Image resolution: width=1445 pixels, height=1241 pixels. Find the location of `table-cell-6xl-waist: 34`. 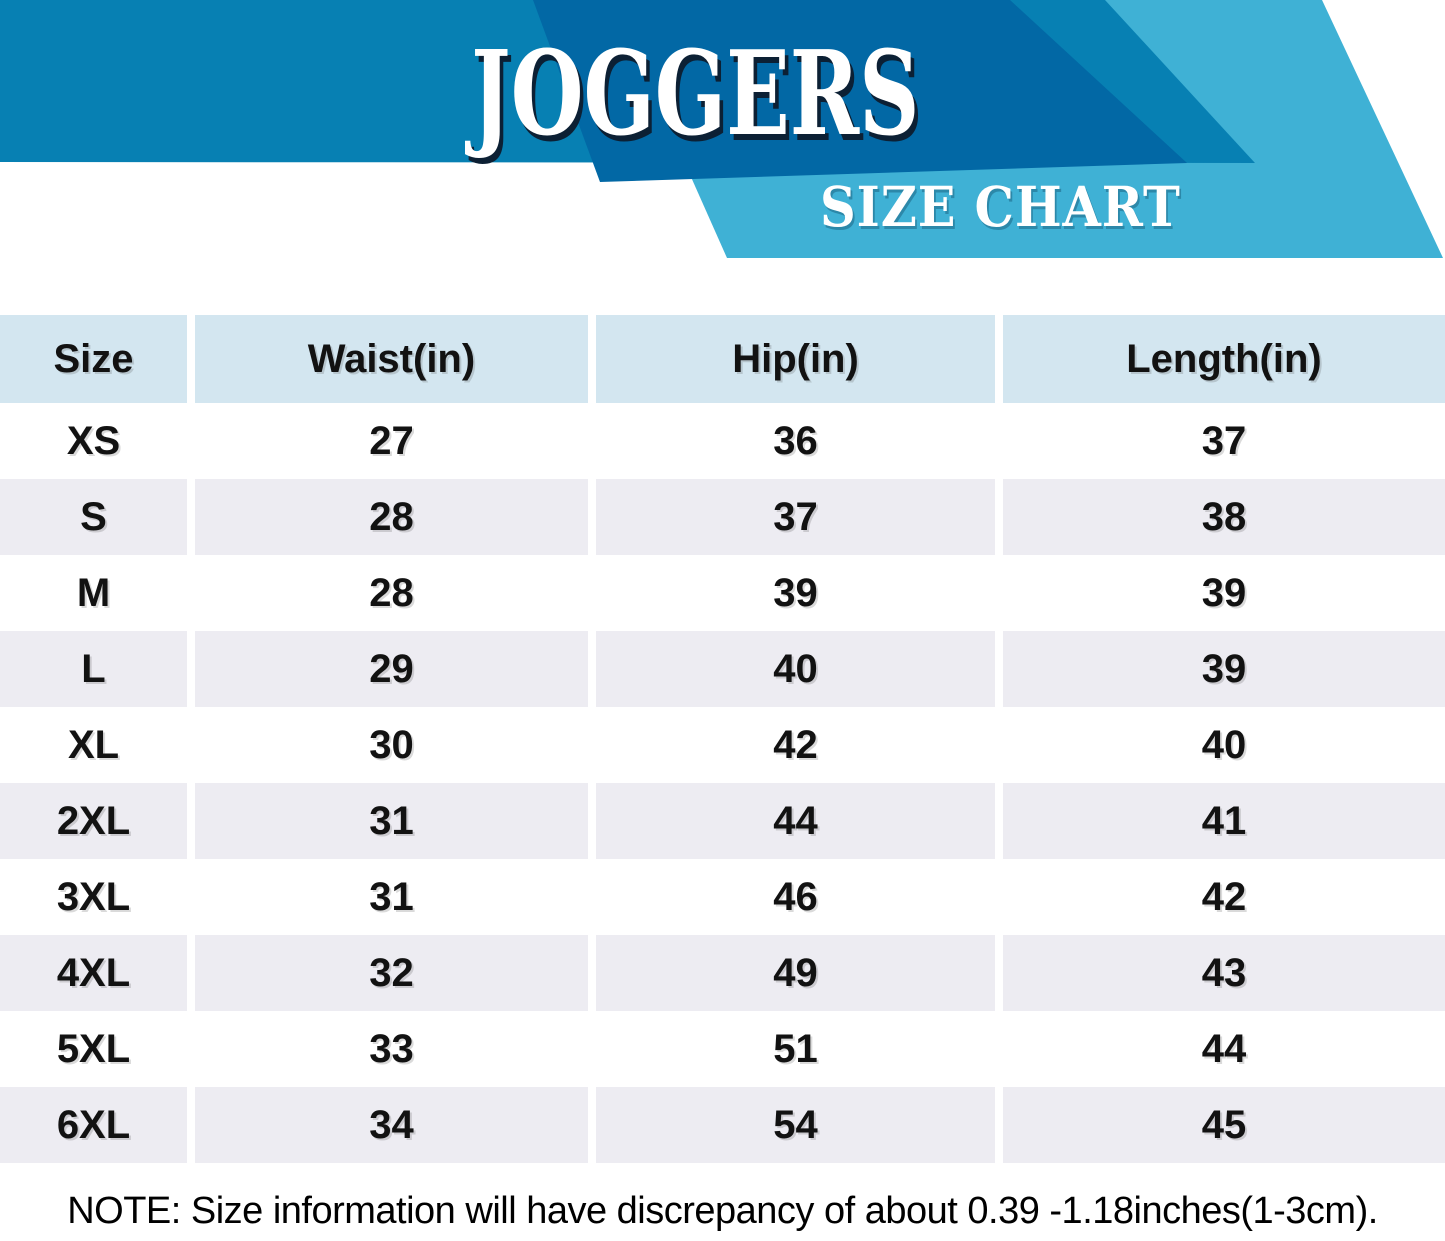

table-cell-6xl-waist: 34 is located at coordinates (391, 1125).